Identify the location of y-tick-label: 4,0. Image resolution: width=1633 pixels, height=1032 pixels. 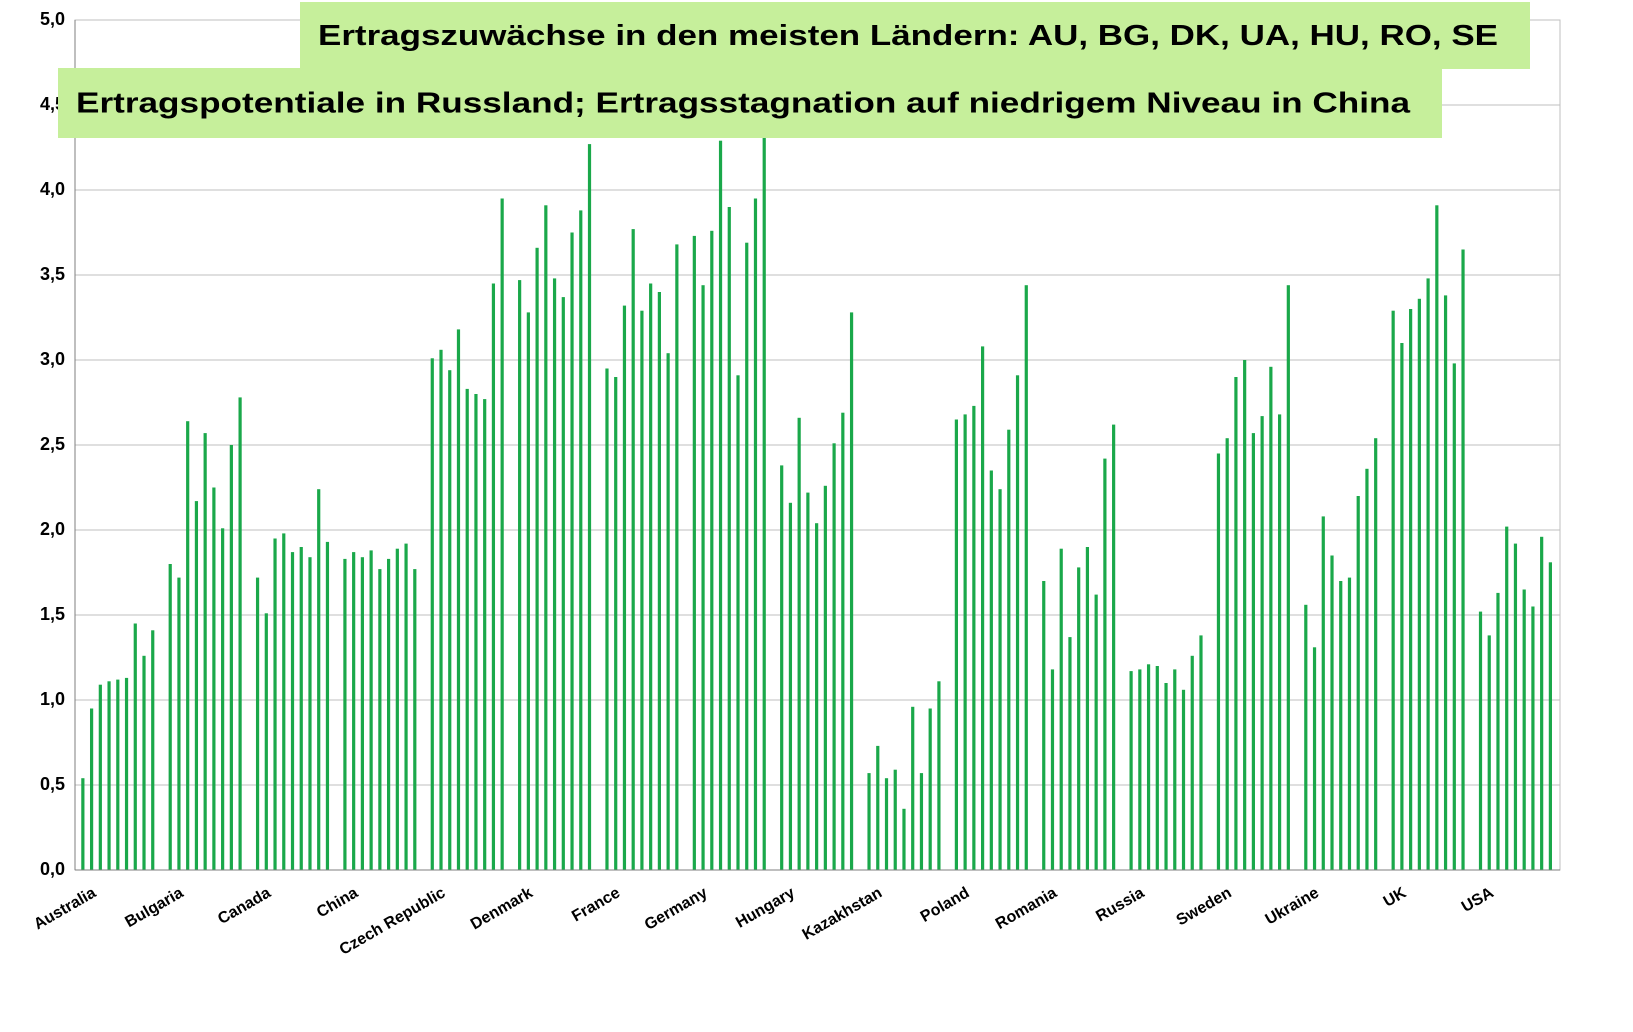
(52, 189).